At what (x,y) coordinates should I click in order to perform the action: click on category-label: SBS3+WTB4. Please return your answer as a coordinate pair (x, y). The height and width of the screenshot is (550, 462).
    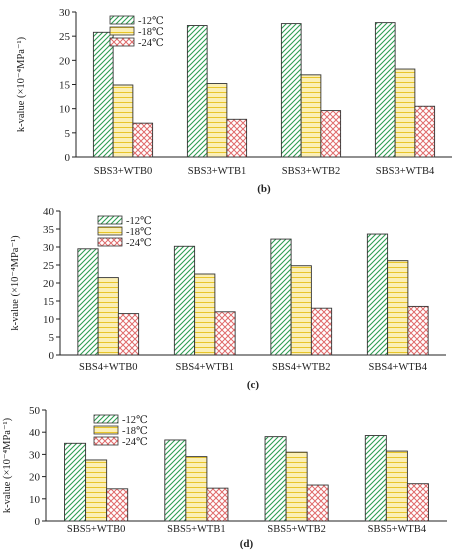
    Looking at the image, I should click on (405, 171).